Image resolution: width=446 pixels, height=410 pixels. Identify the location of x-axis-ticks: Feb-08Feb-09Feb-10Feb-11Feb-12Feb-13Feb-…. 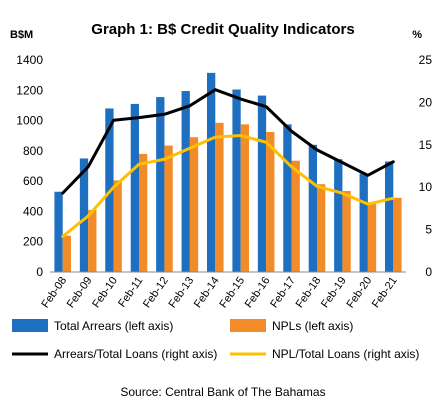
(219, 292).